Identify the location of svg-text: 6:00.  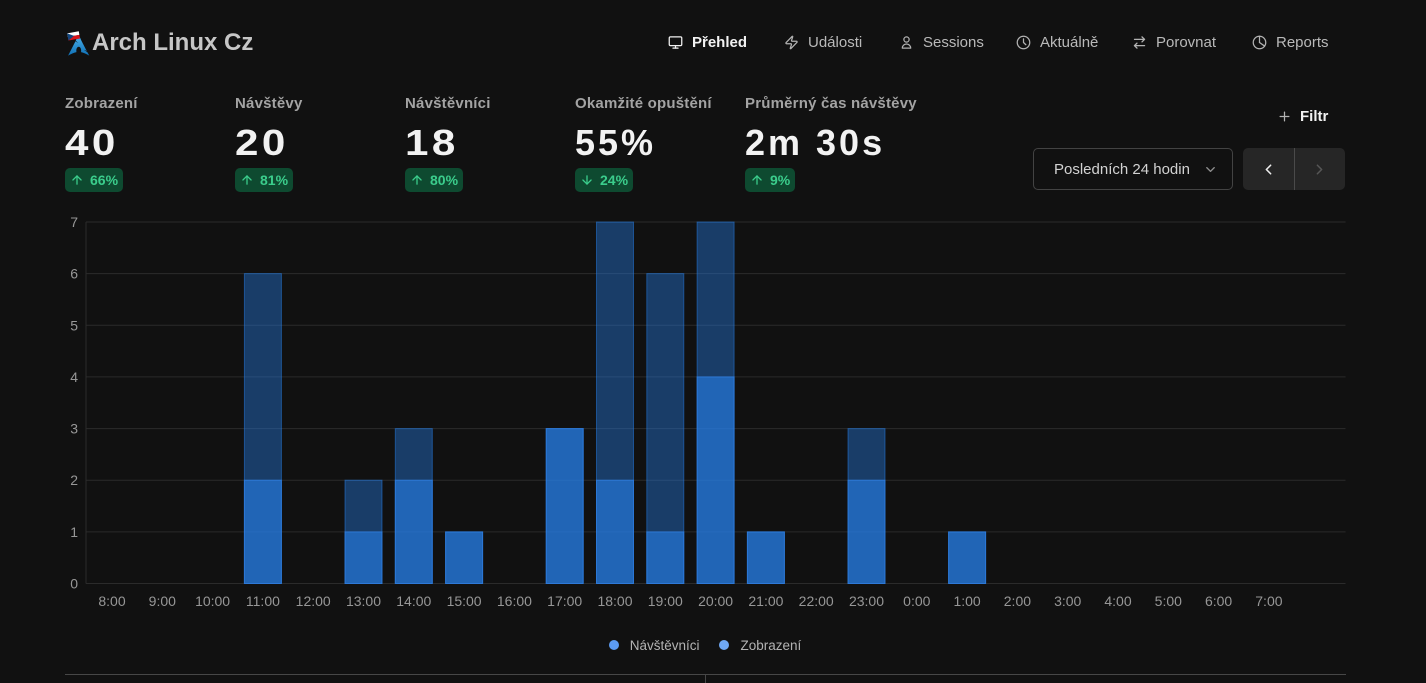
(1218, 601).